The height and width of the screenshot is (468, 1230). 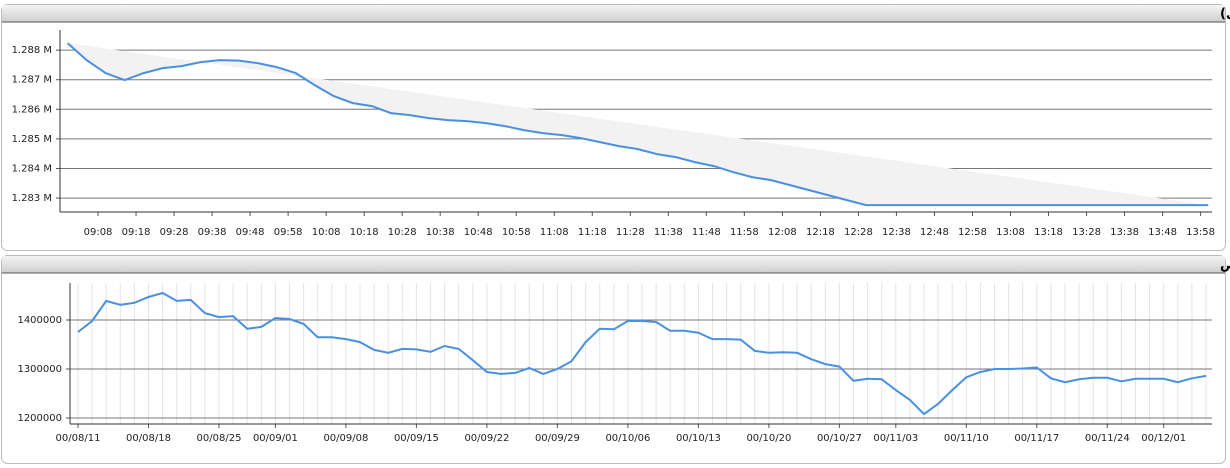 I want to click on x-tick-label: 13:38, so click(x=1124, y=232).